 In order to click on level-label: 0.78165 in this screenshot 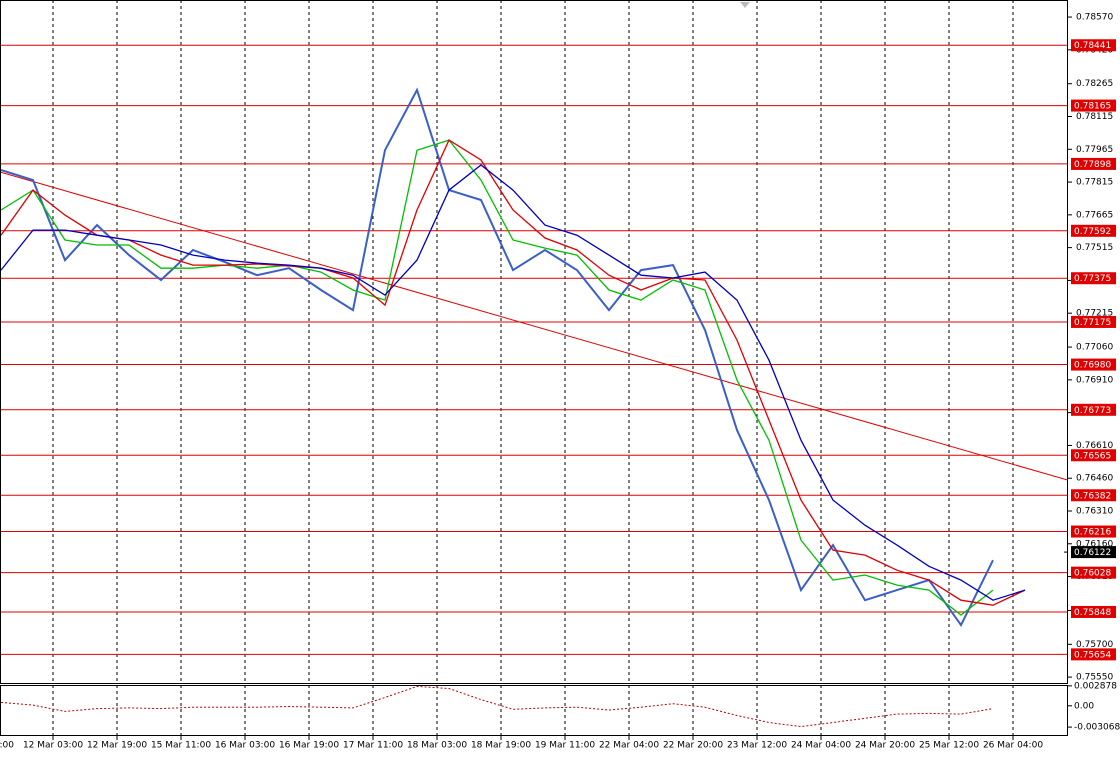, I will do `click(1092, 107)`.